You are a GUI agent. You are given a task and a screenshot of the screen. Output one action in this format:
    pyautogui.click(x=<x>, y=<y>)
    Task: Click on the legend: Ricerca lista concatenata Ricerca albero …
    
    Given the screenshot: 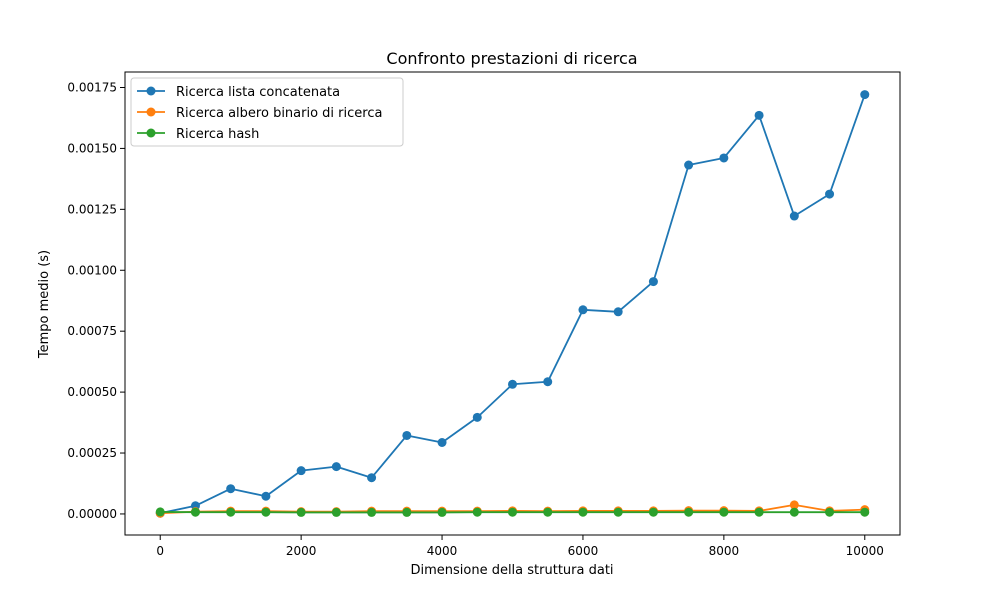 What is the action you would take?
    pyautogui.click(x=267, y=112)
    